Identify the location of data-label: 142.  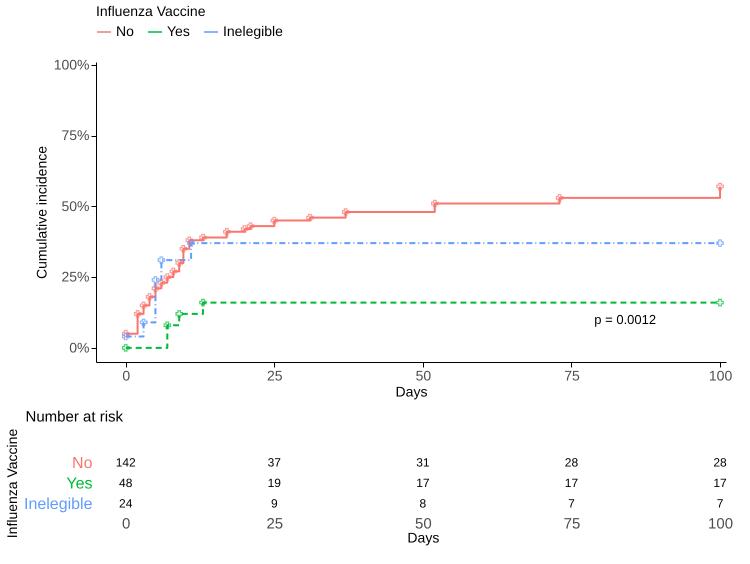
(126, 462).